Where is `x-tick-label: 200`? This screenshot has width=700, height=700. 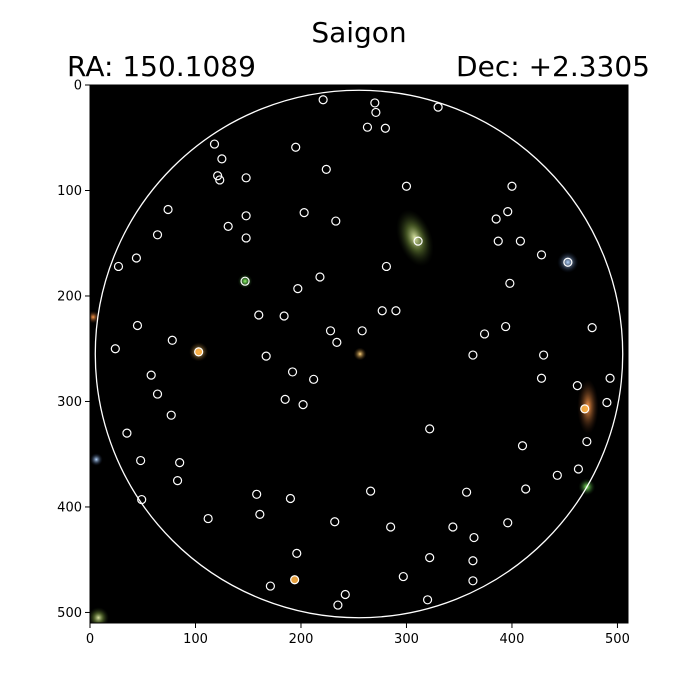
x-tick-label: 200 is located at coordinates (301, 639).